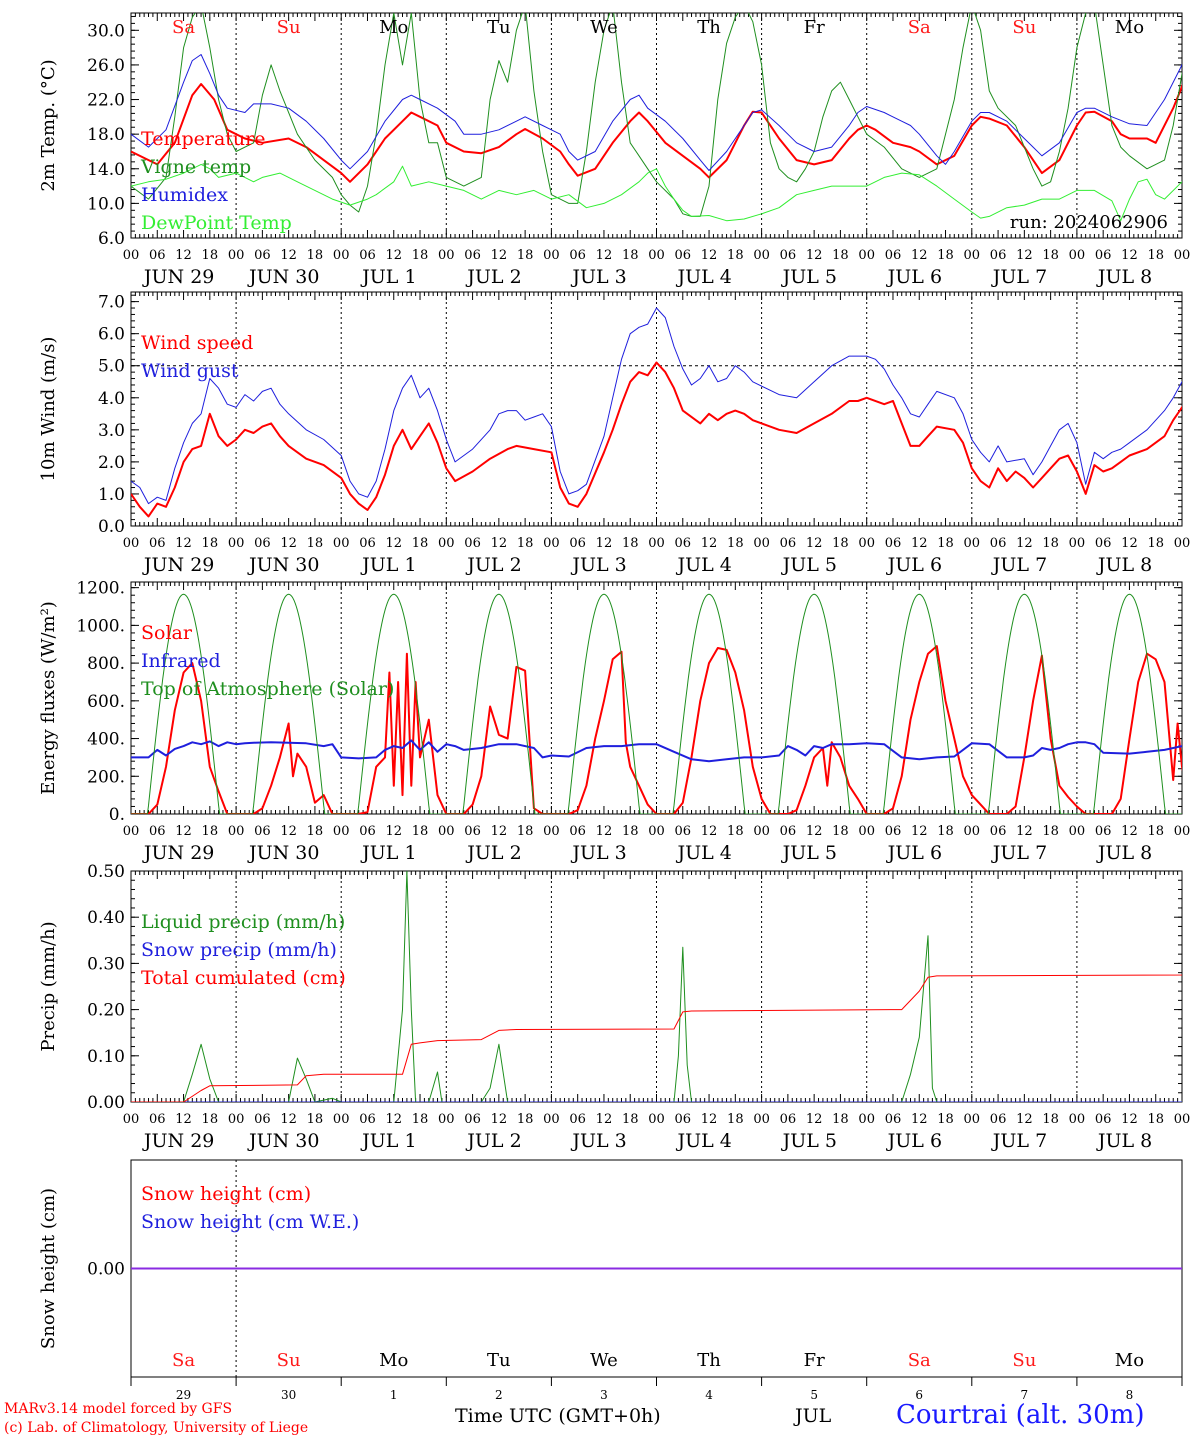  I want to click on calendar-weekday: Su, so click(289, 1360).